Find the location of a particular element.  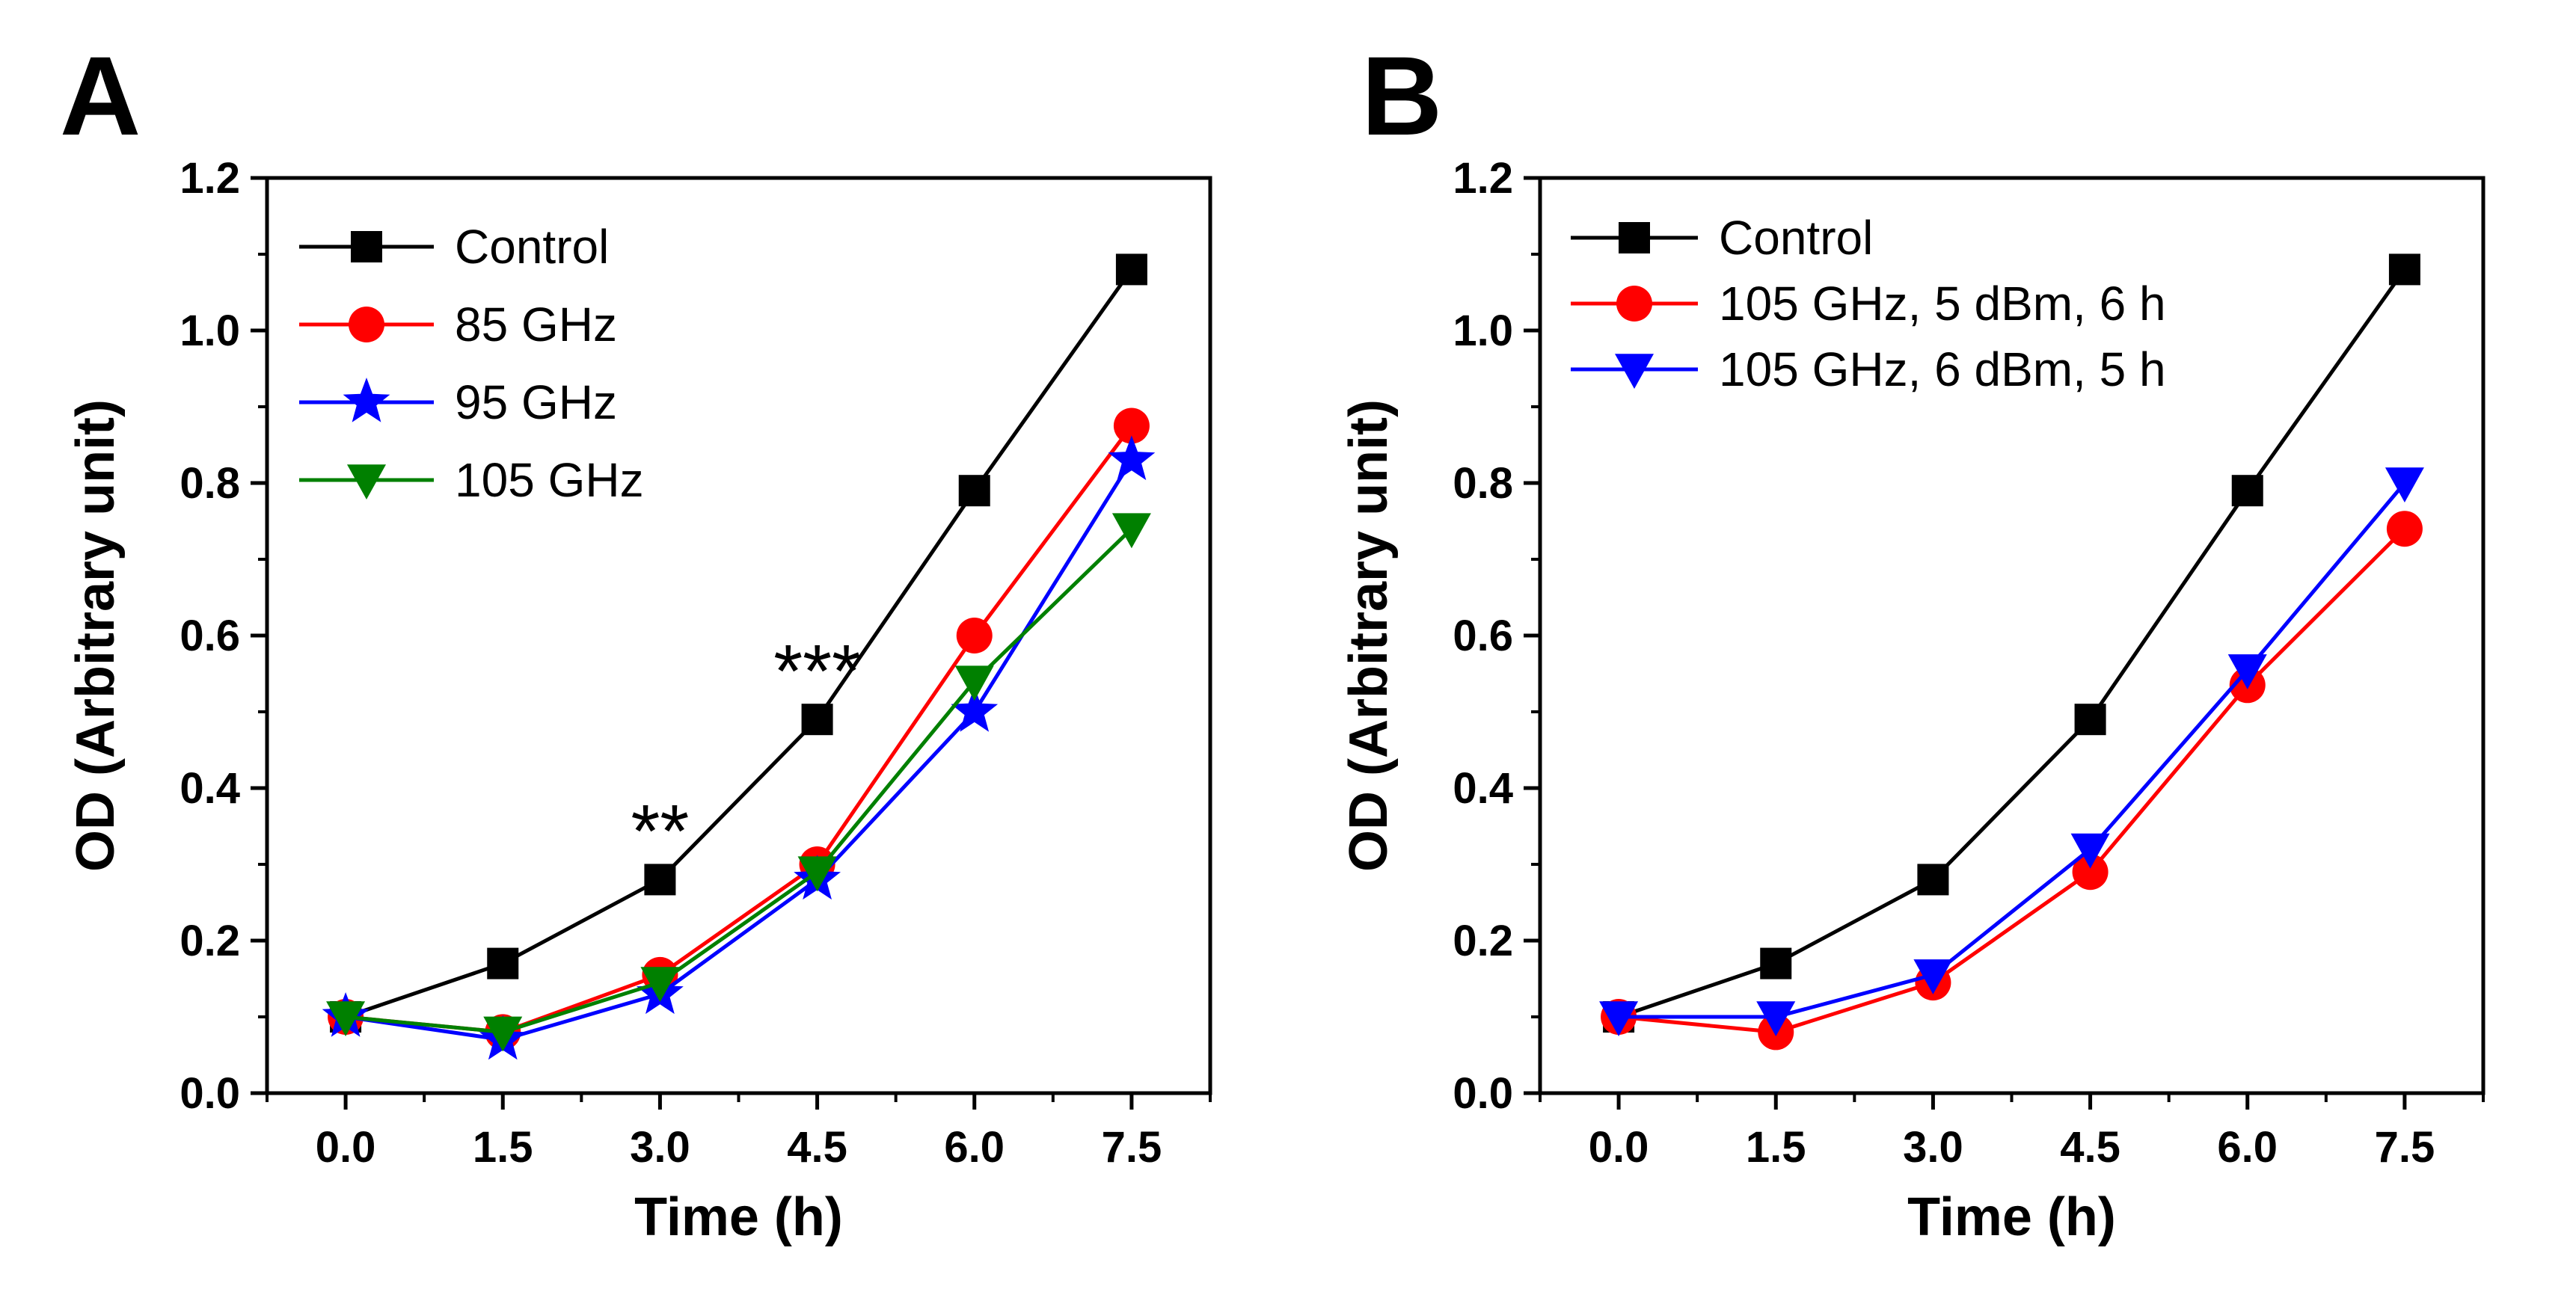

series-105-ghz is located at coordinates (738, 782).